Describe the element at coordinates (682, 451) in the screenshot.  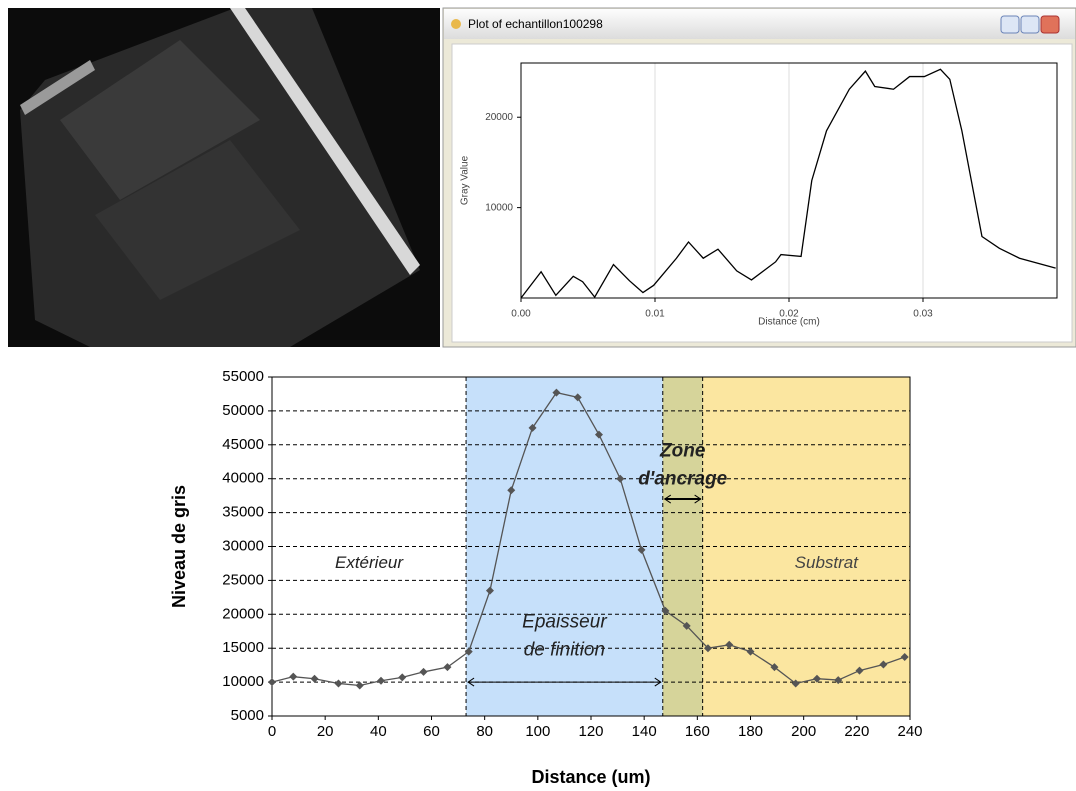
I see `region-label: Zone` at that location.